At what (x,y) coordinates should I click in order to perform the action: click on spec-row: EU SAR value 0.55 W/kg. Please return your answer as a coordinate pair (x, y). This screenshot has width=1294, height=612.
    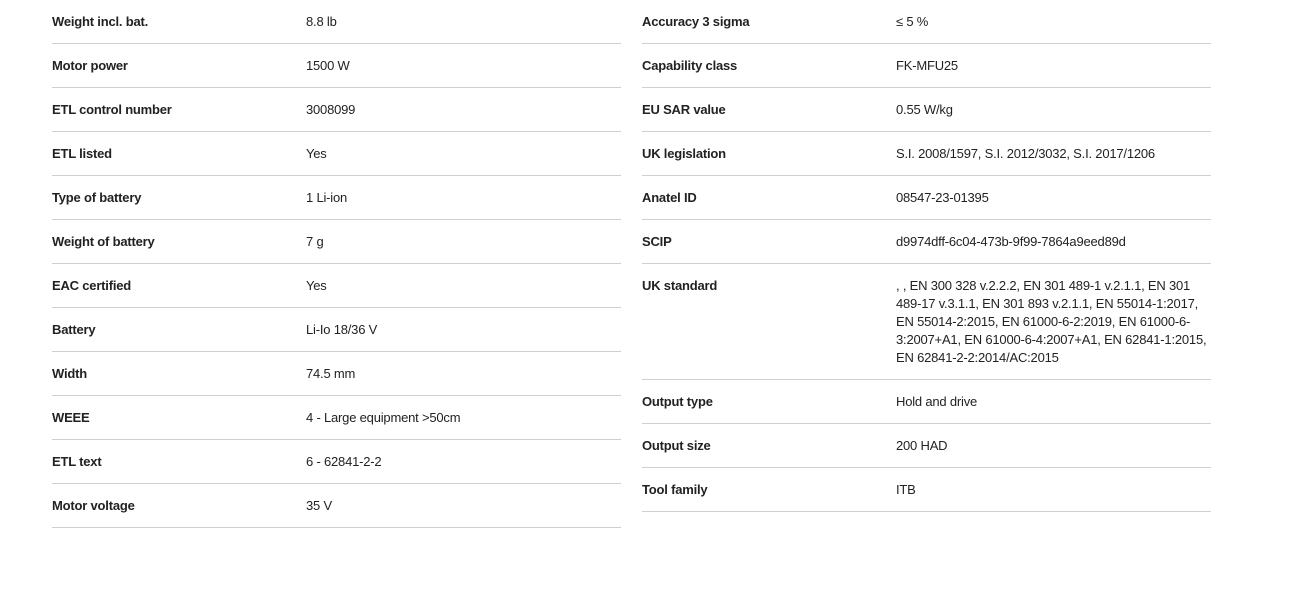
    Looking at the image, I should click on (926, 110).